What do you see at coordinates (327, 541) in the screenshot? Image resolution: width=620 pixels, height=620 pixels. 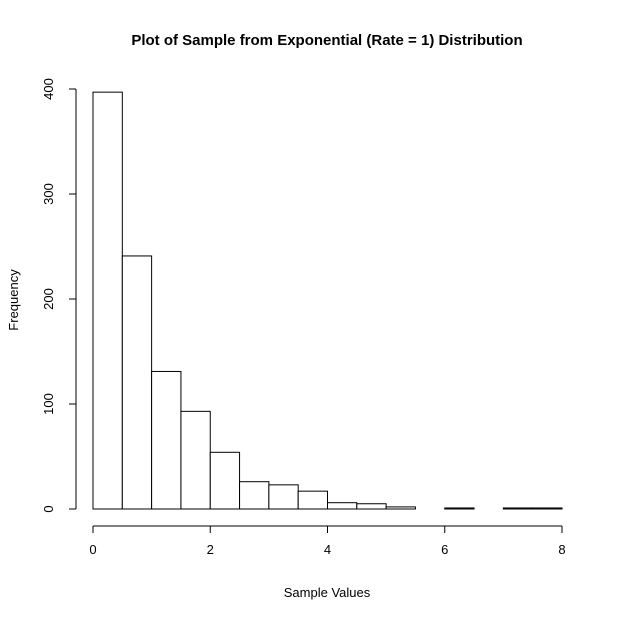 I see `x-axis: 0 2 4 6 8` at bounding box center [327, 541].